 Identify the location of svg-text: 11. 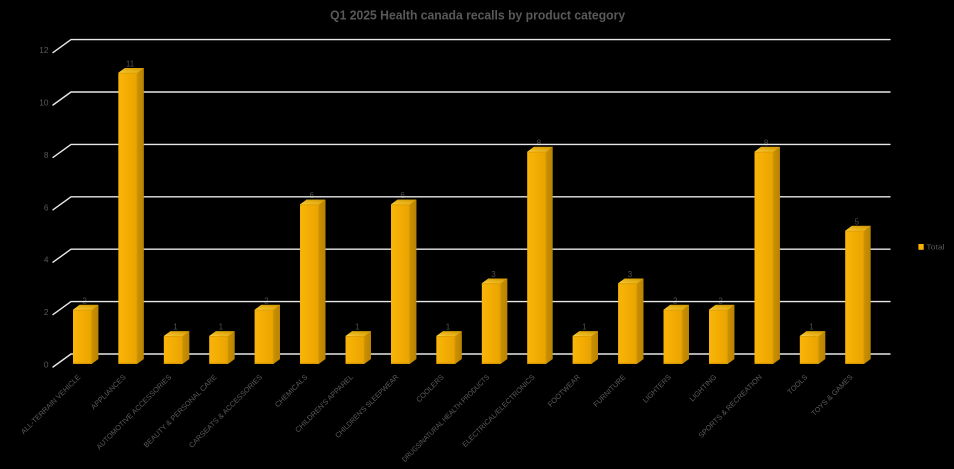
(130, 63).